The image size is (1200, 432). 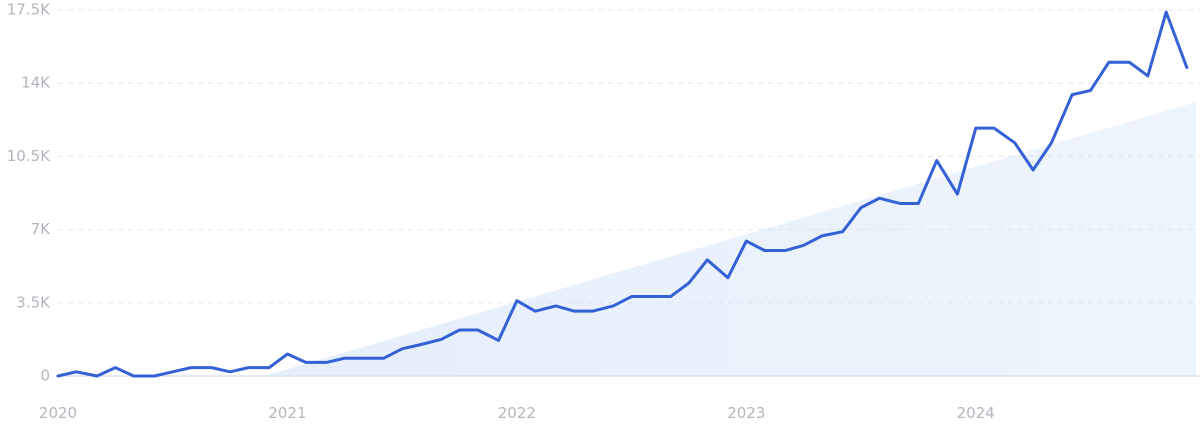 I want to click on x-axis: 2020 2021 2022 2023 2024, so click(x=517, y=413).